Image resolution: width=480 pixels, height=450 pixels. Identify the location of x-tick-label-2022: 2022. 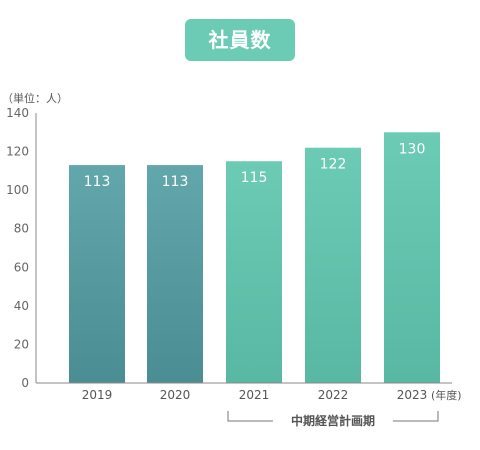
(333, 395).